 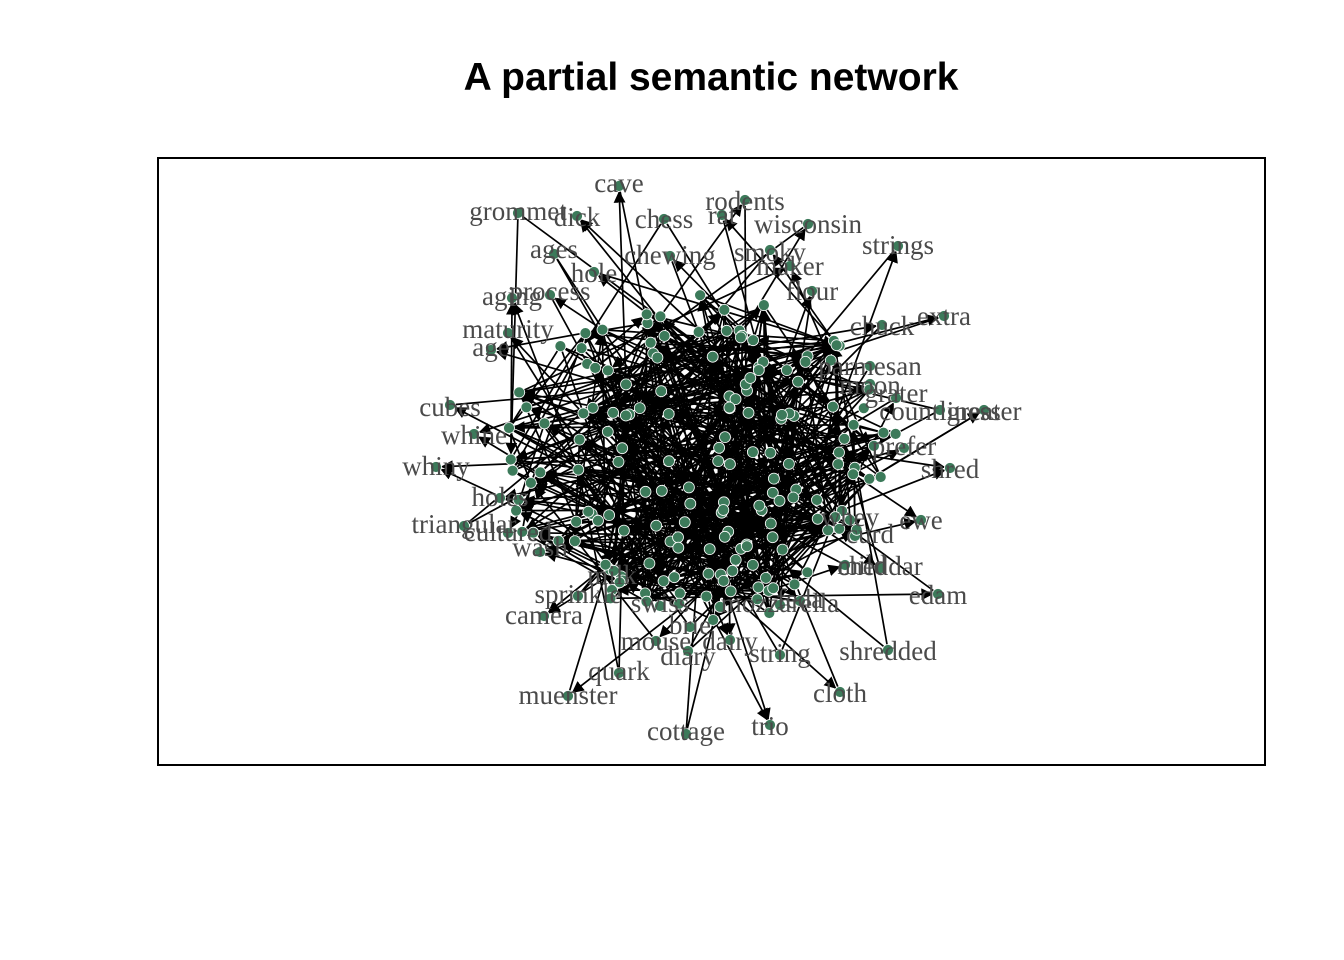 What do you see at coordinates (808, 224) in the screenshot?
I see `node-label: wisconsin` at bounding box center [808, 224].